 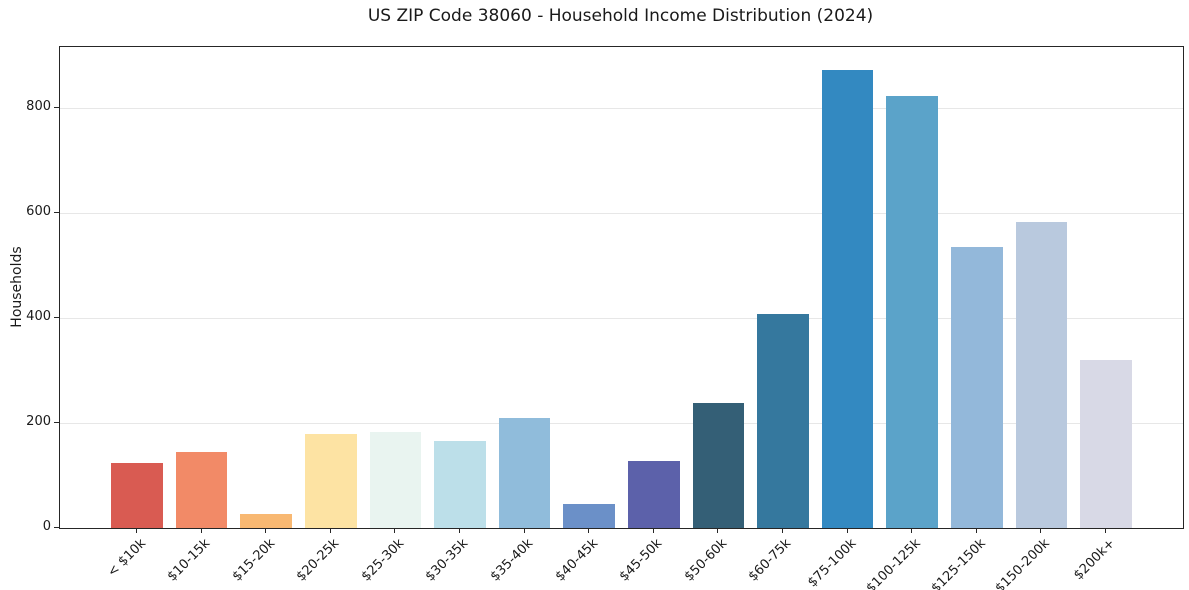 What do you see at coordinates (330, 481) in the screenshot?
I see `bar-$20-25k` at bounding box center [330, 481].